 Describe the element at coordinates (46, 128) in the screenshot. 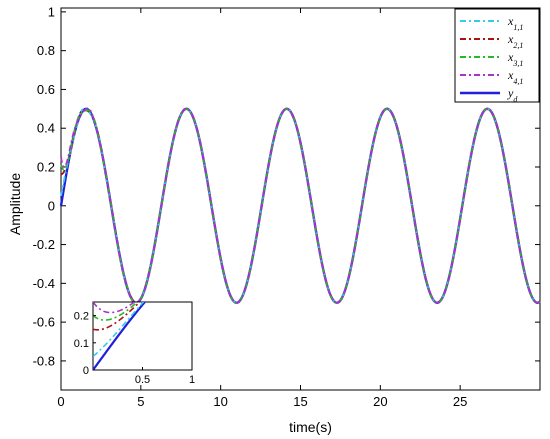

I see `y-tick-label: 0.4` at that location.